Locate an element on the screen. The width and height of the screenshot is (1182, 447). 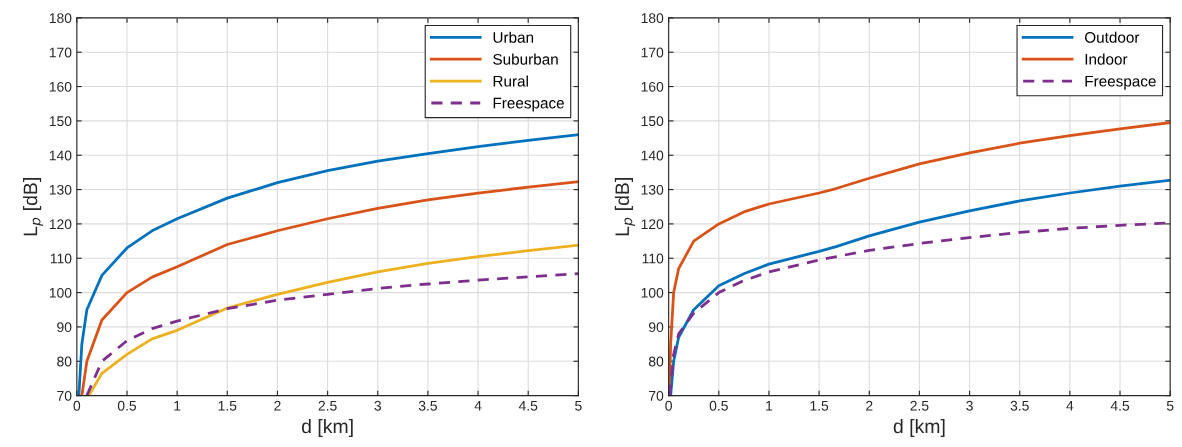
legend-label: Indoor is located at coordinates (1106, 59).